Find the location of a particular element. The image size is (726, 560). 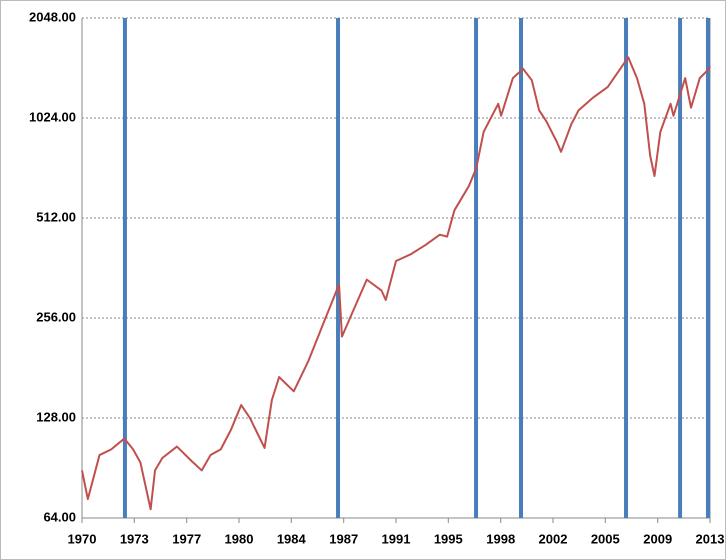

y-tick-label: 1024.00 is located at coordinates (52, 116).